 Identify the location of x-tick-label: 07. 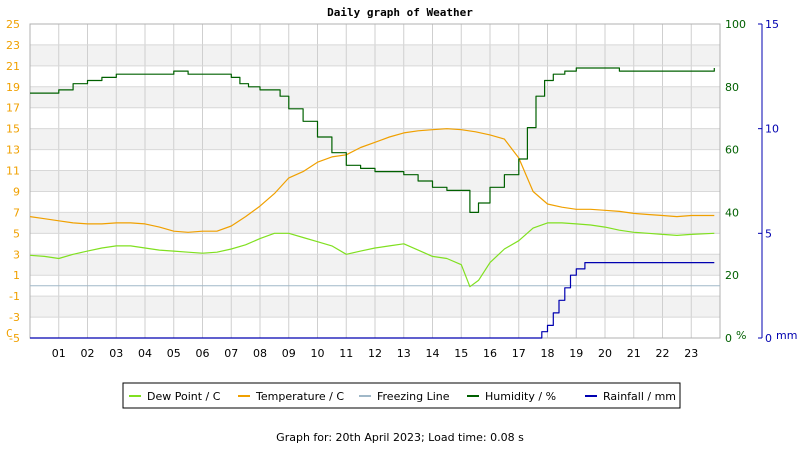
(231, 353).